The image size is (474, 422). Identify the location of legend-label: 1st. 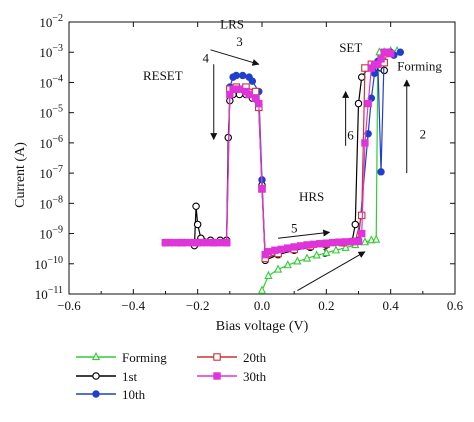
(130, 376).